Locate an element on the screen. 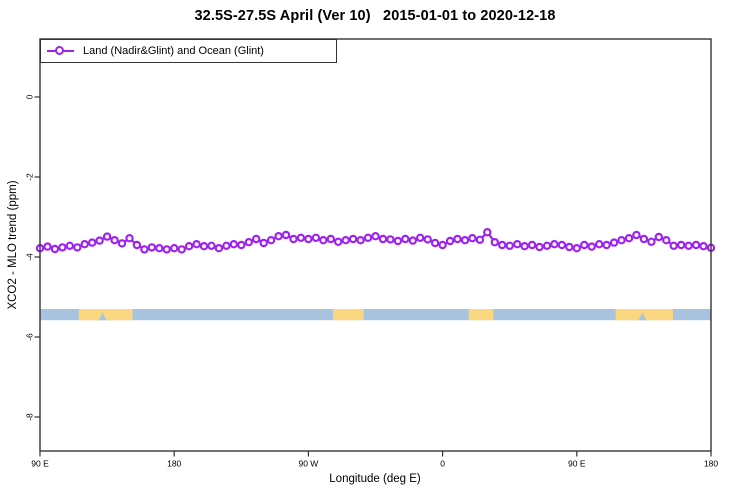 The height and width of the screenshot is (500, 750). ocean-band is located at coordinates (375, 315).